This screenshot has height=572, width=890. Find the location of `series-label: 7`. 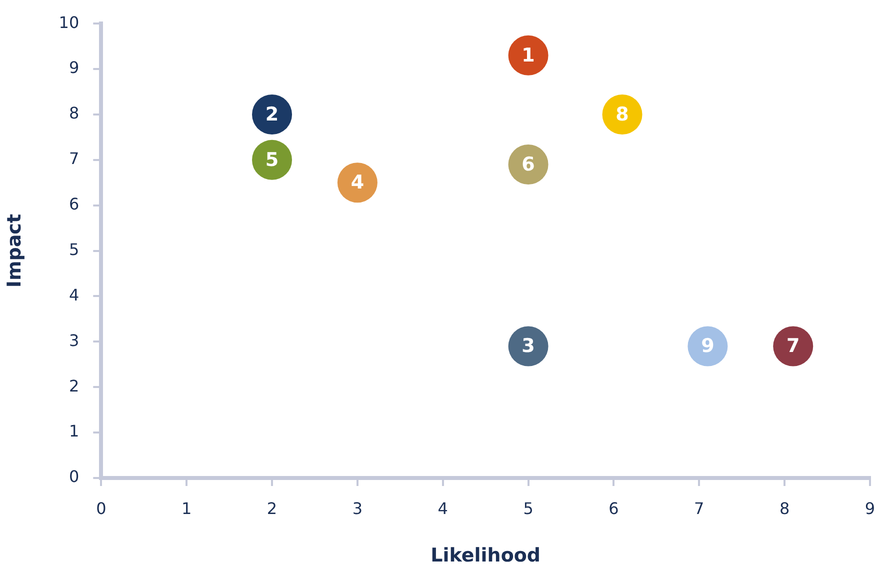

series-label: 7 is located at coordinates (793, 346).